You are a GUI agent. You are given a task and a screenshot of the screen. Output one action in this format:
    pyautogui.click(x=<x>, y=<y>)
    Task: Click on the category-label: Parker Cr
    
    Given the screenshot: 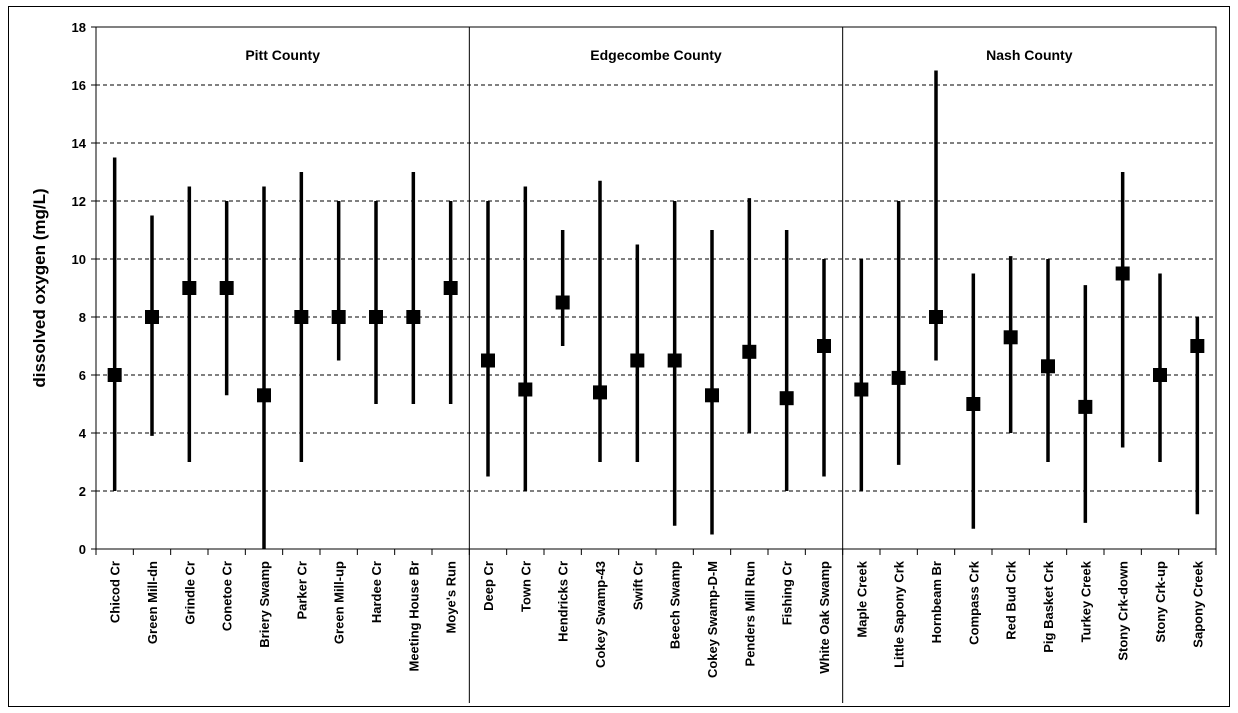 What is the action you would take?
    pyautogui.click(x=301, y=590)
    